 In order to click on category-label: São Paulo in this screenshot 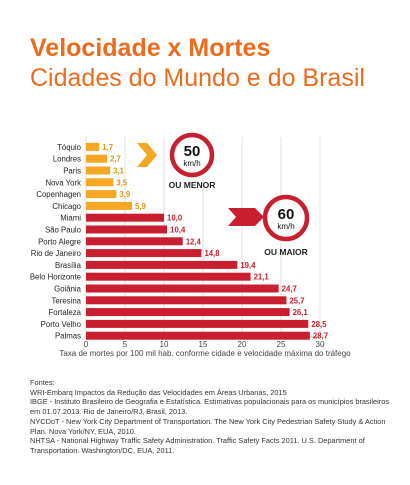, I will do `click(63, 230)`.